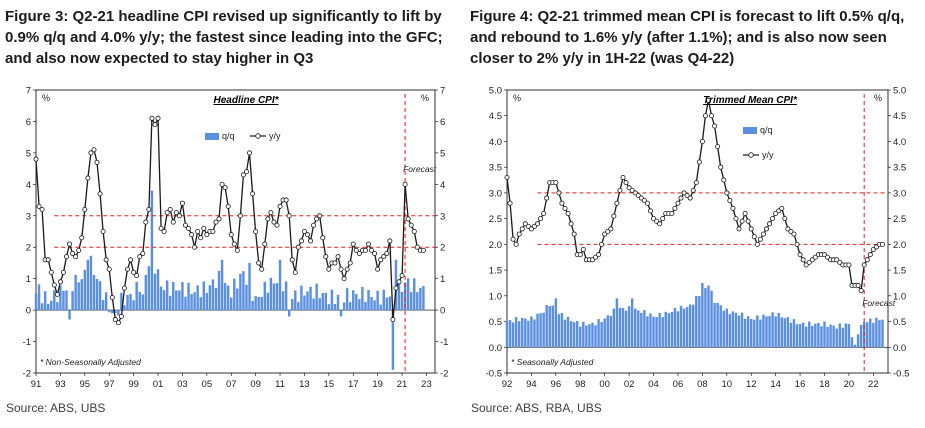  What do you see at coordinates (133, 384) in the screenshot?
I see `x-tick-label: 99` at bounding box center [133, 384].